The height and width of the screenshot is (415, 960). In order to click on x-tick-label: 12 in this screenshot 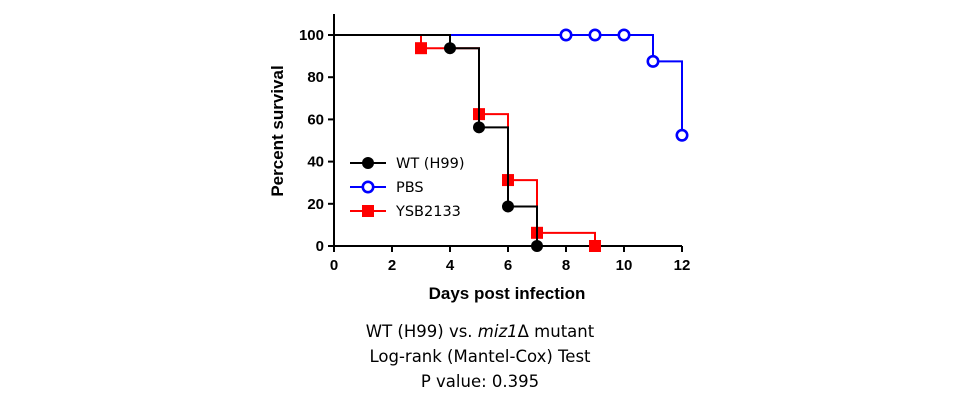, I will do `click(682, 265)`.